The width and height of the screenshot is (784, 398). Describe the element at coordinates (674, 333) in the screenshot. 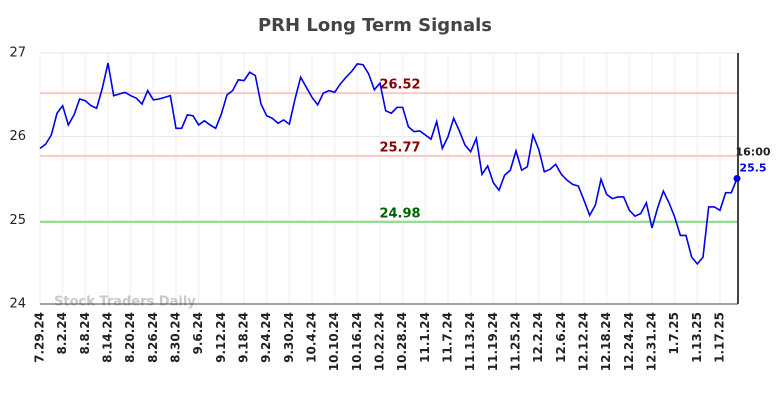

I see `x-tick-label: 1.7.25` at that location.